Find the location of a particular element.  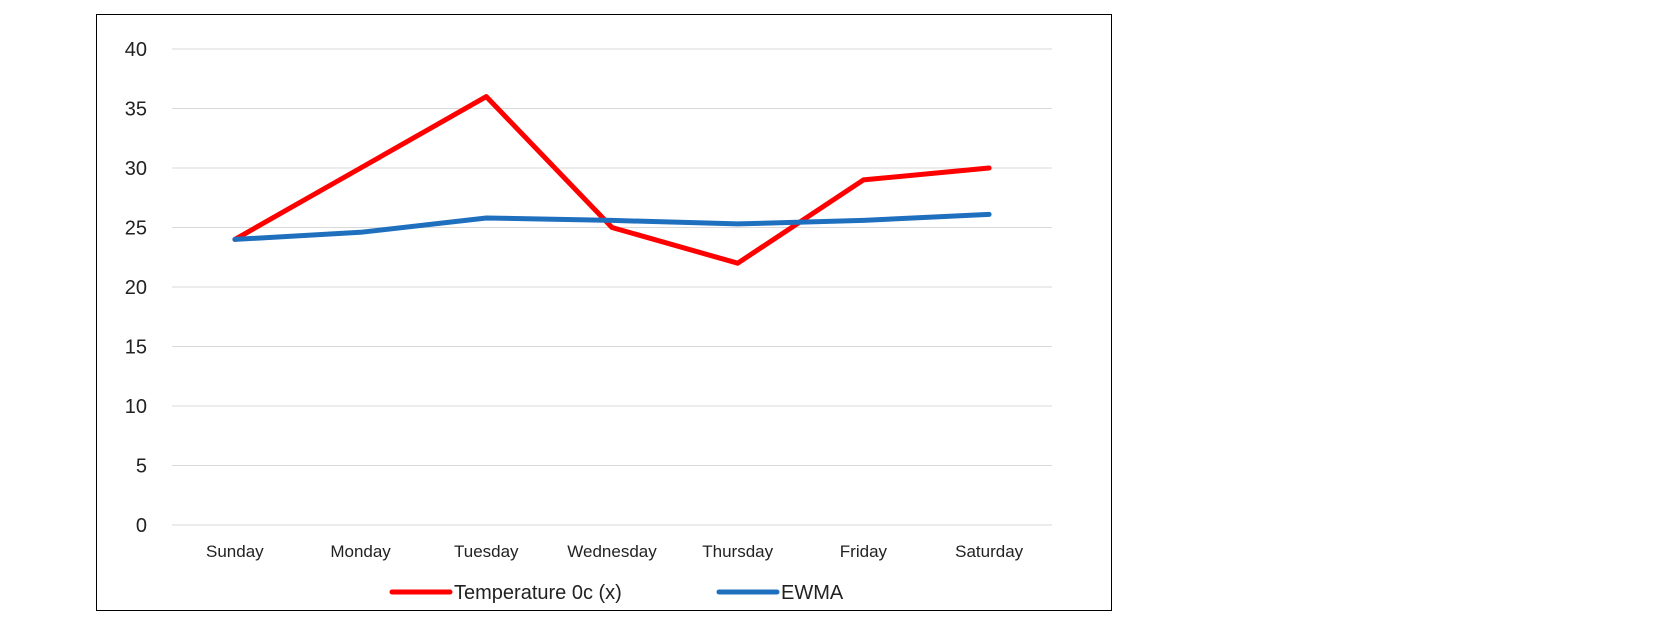

y-axis-ticks: 0 5 10 15 20 25 30 35 40 is located at coordinates (136, 288).